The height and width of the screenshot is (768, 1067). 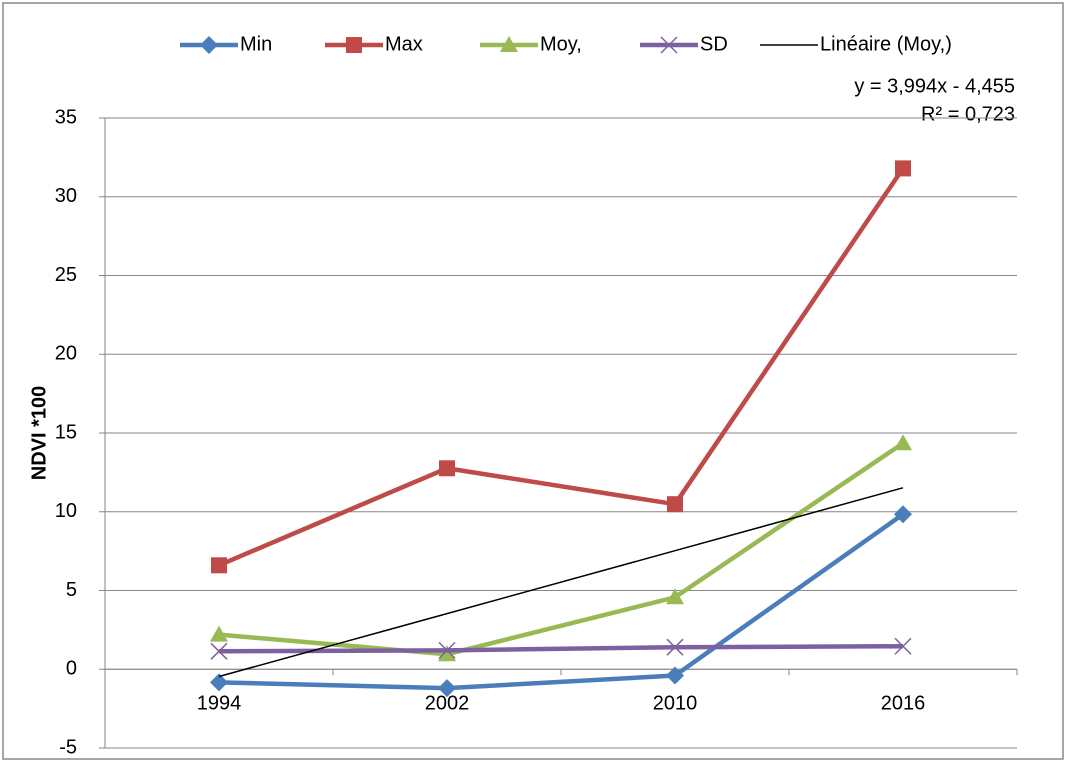 What do you see at coordinates (219, 704) in the screenshot?
I see `x-tick-label: 1994` at bounding box center [219, 704].